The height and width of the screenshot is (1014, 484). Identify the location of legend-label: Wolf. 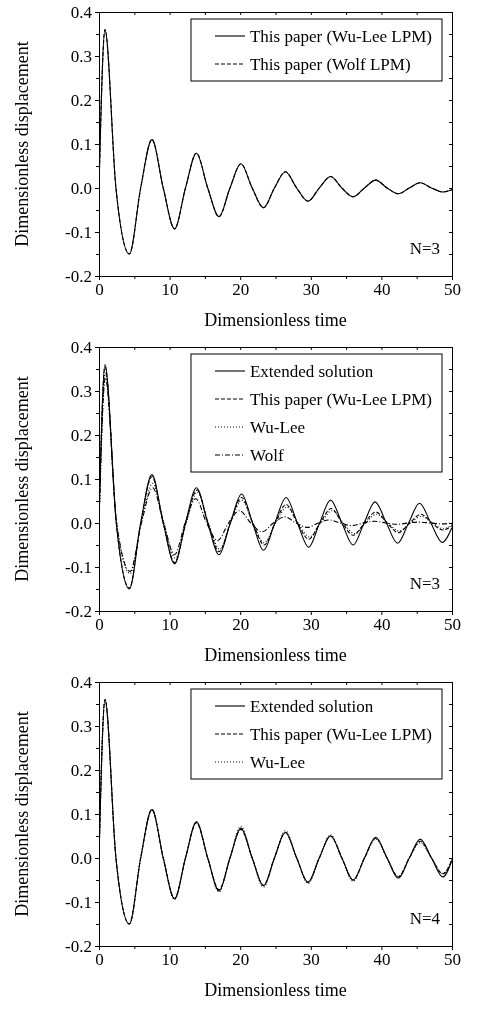
(266, 455).